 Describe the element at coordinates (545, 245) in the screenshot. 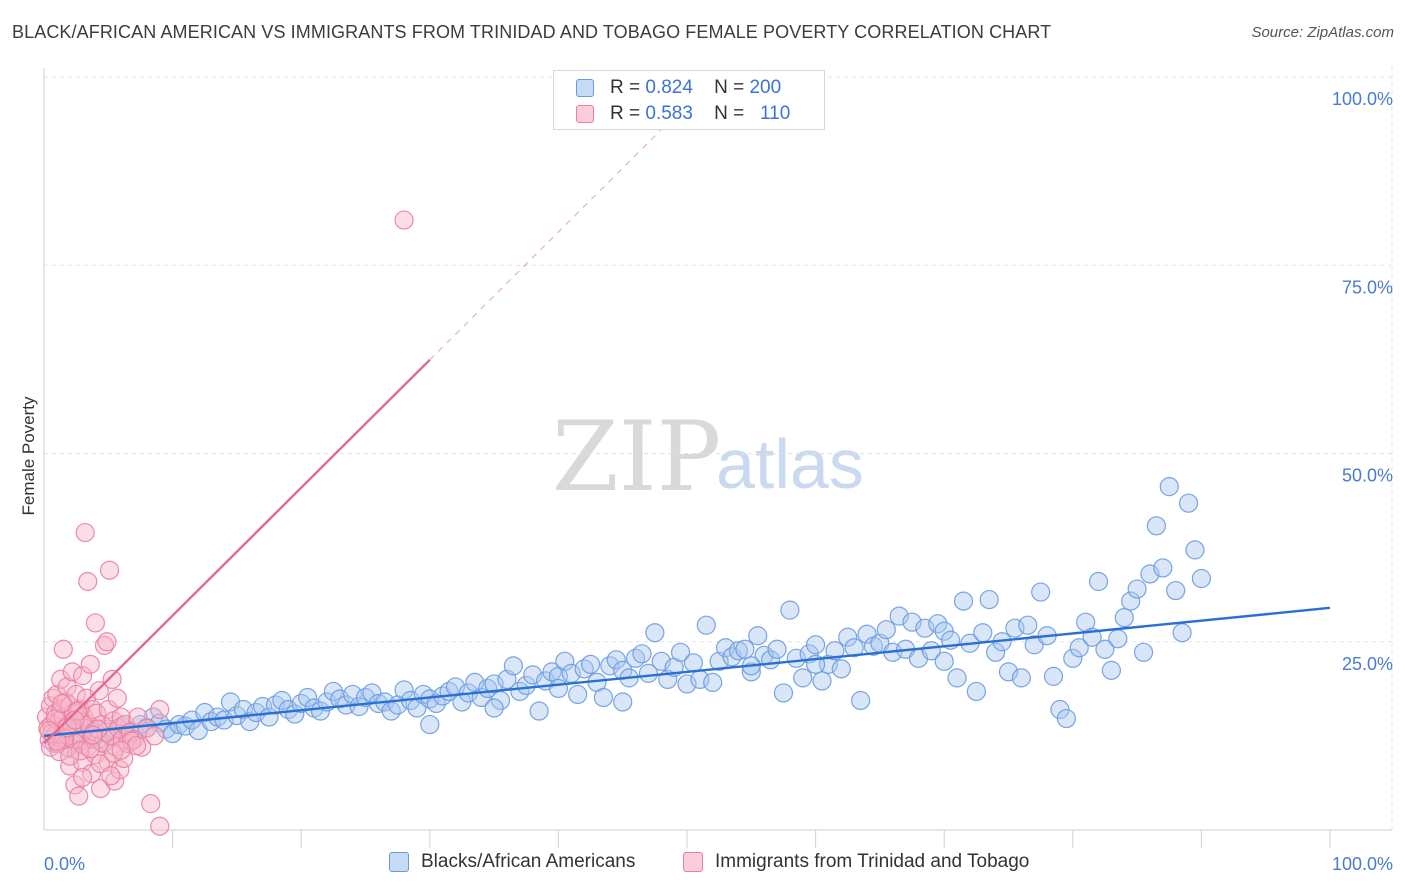

I see `trinidad-trend-extension` at that location.